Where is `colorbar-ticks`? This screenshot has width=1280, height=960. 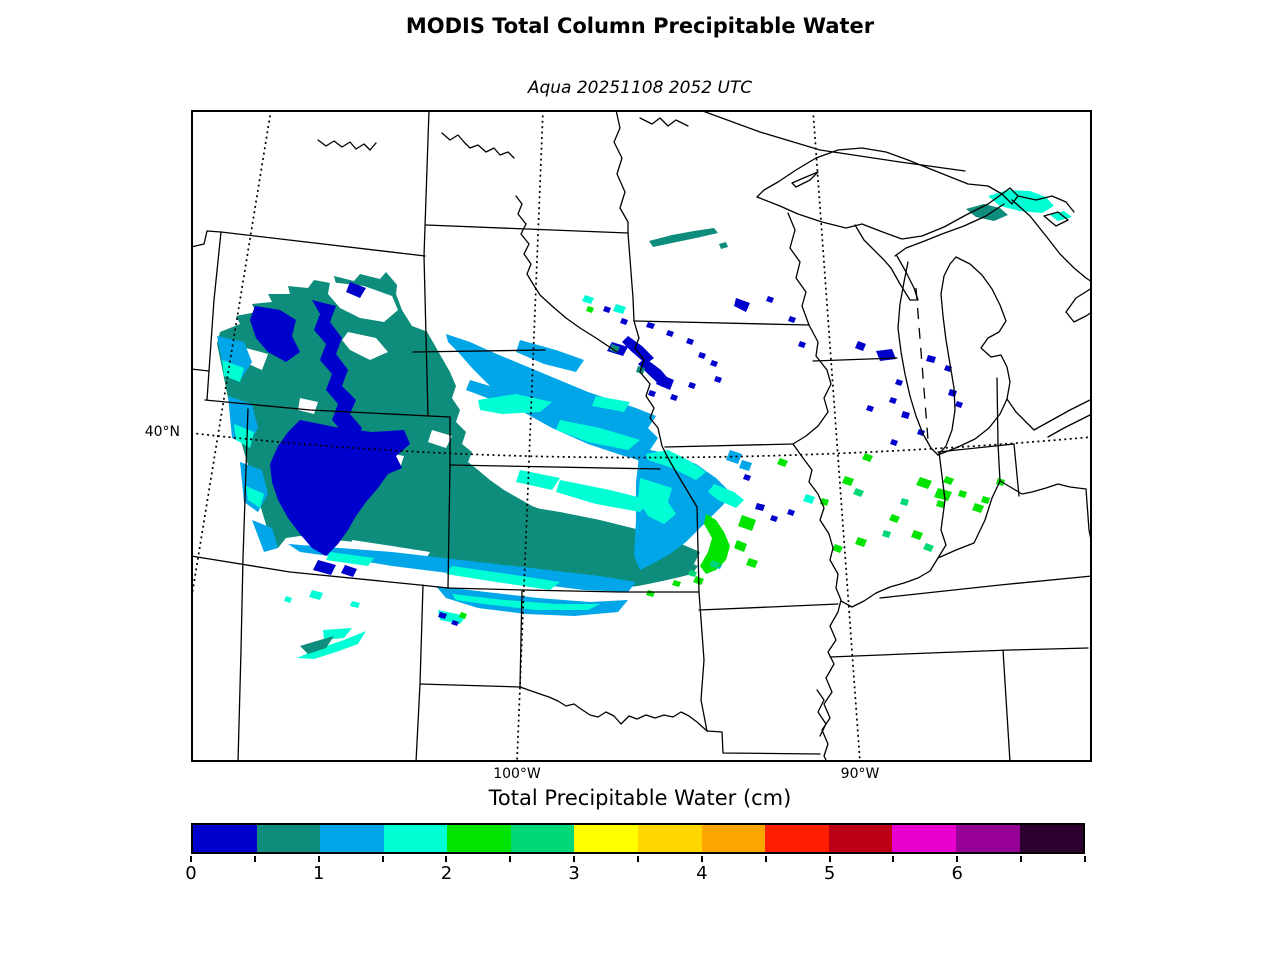
colorbar-ticks is located at coordinates (638, 859).